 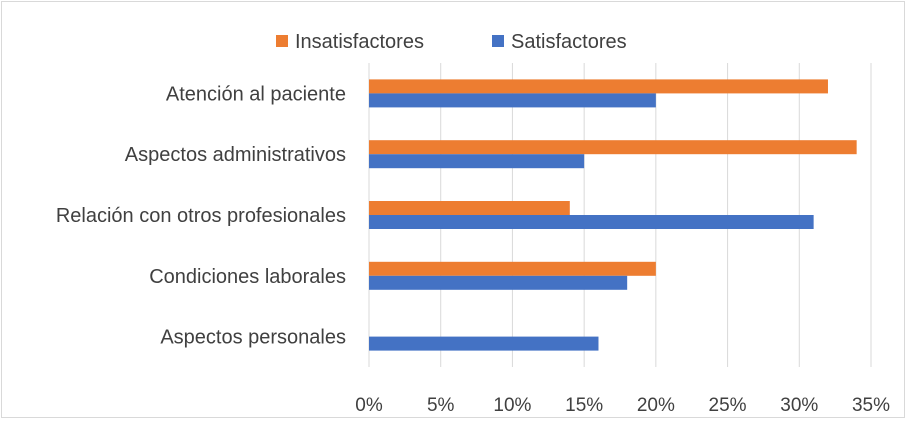 I want to click on legend-swatch-insatisfactores, so click(x=282, y=41).